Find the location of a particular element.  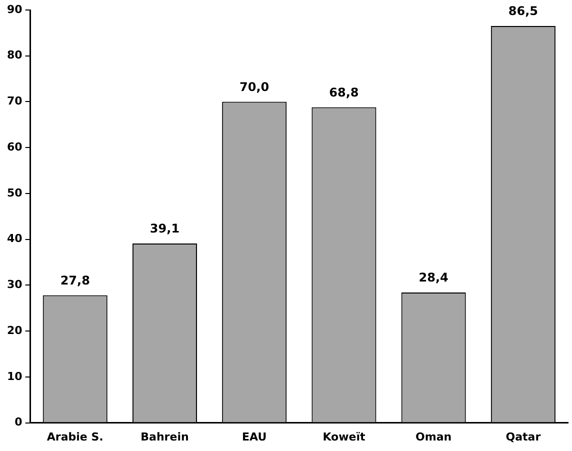

y-tick-label: 20 is located at coordinates (14, 330).